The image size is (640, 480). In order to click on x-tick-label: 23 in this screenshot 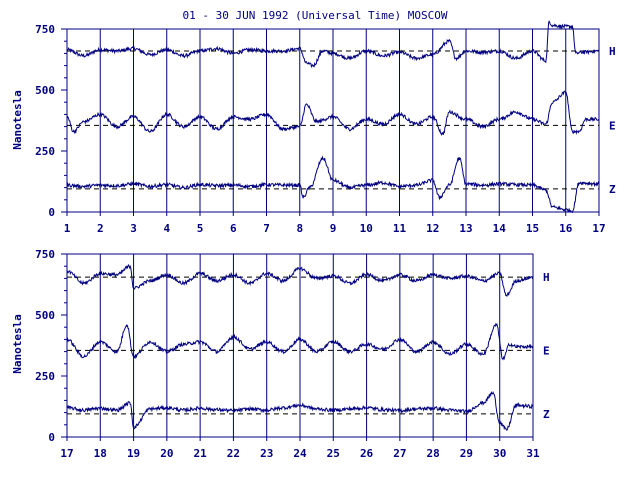, I will do `click(266, 453)`.